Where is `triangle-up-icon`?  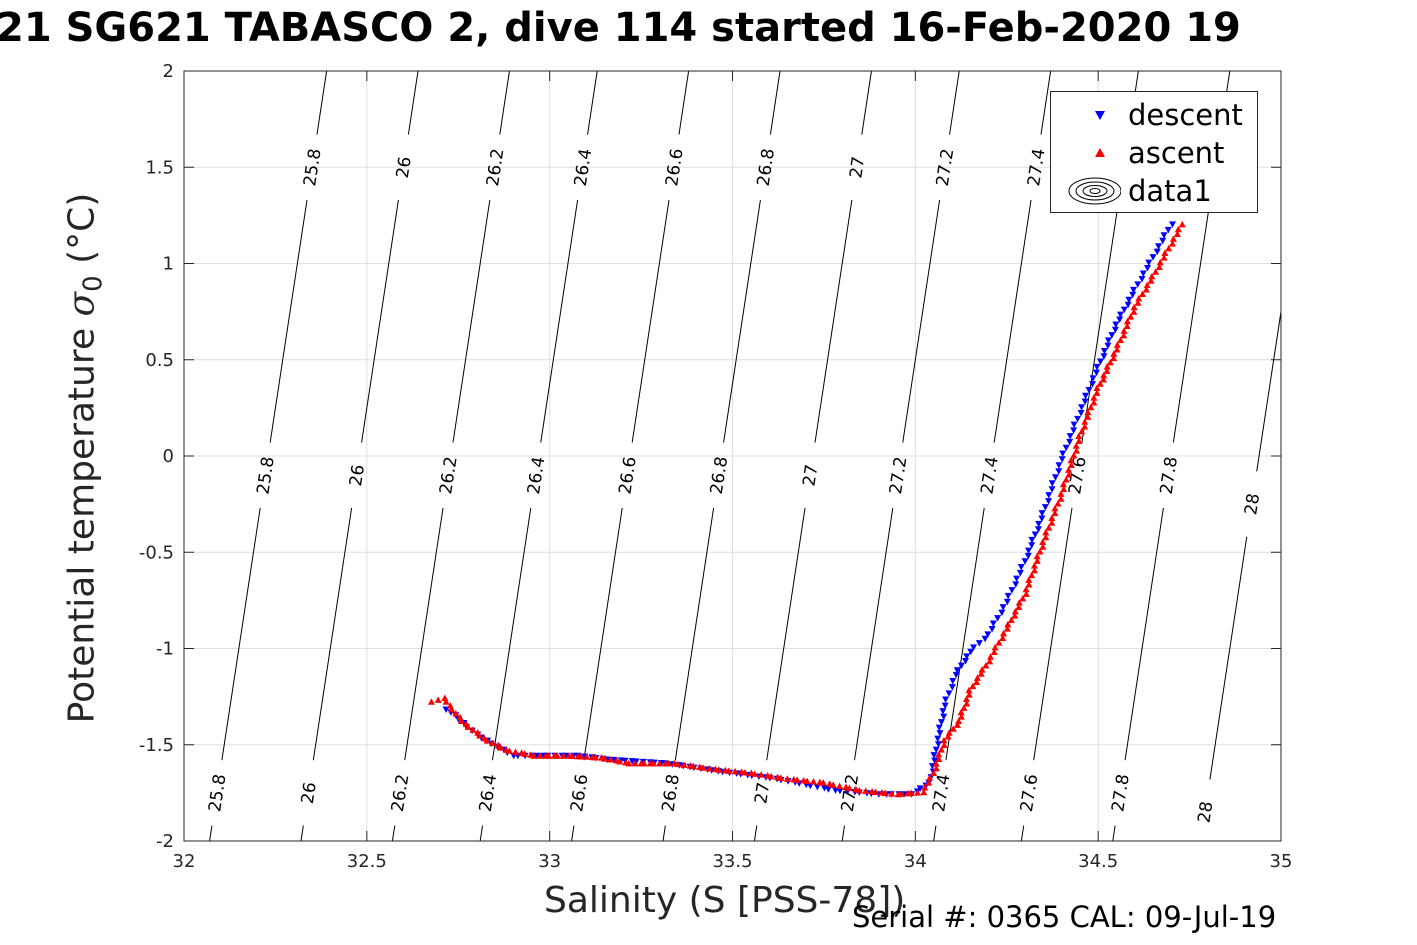
triangle-up-icon is located at coordinates (1100, 152).